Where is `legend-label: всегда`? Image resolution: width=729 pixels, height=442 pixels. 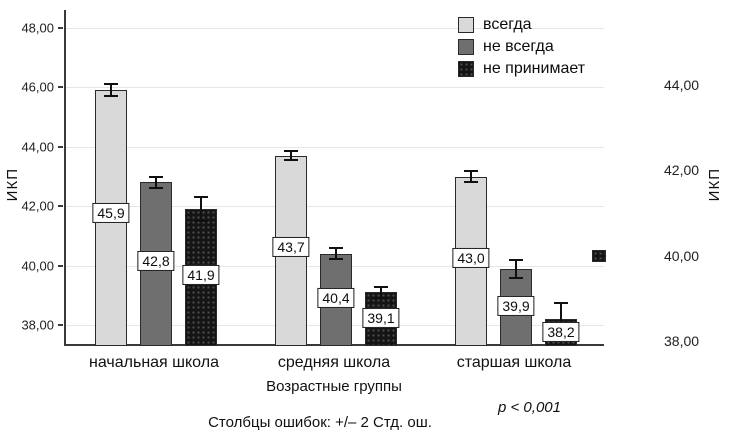
legend-label: всегда is located at coordinates (507, 24).